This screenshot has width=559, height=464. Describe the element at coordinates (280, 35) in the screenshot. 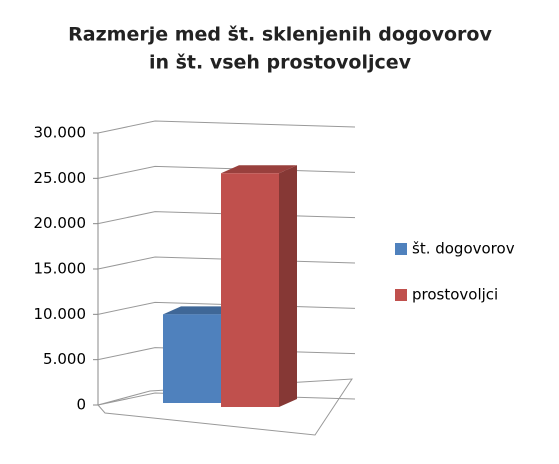

I see `chart-title: Razmerje med št. sklenjenih dogovorov` at that location.